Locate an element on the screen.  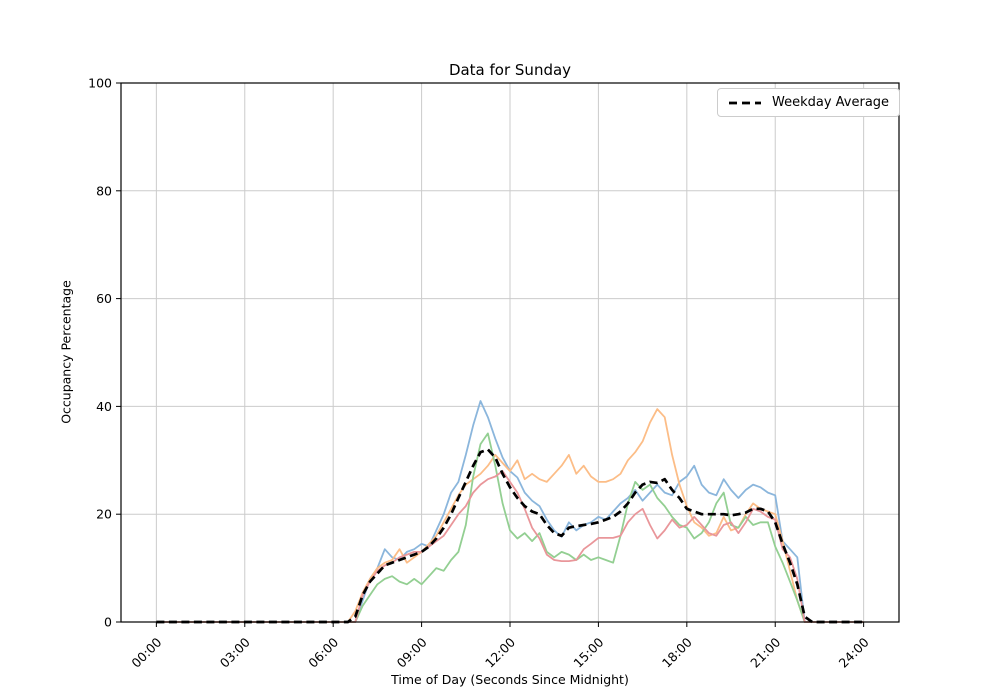
y-tick-label: 0 is located at coordinates (108, 622).